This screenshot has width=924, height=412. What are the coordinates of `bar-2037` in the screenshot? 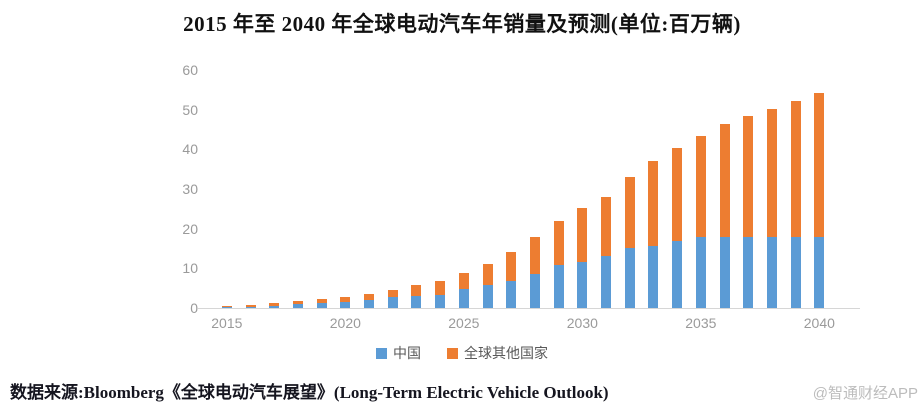 It's located at (748, 212).